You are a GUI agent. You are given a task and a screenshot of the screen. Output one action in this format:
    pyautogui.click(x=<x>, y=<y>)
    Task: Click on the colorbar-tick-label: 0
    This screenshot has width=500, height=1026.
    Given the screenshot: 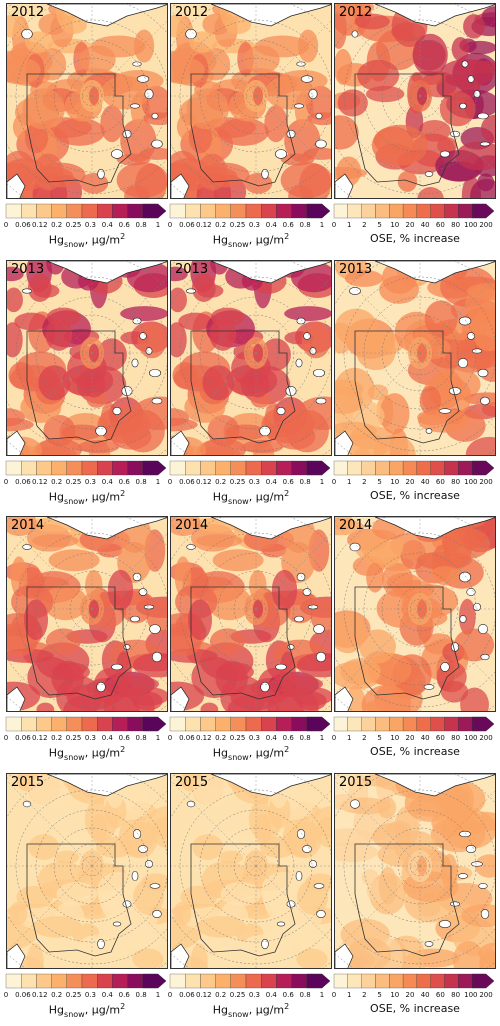 What is the action you would take?
    pyautogui.click(x=334, y=225)
    